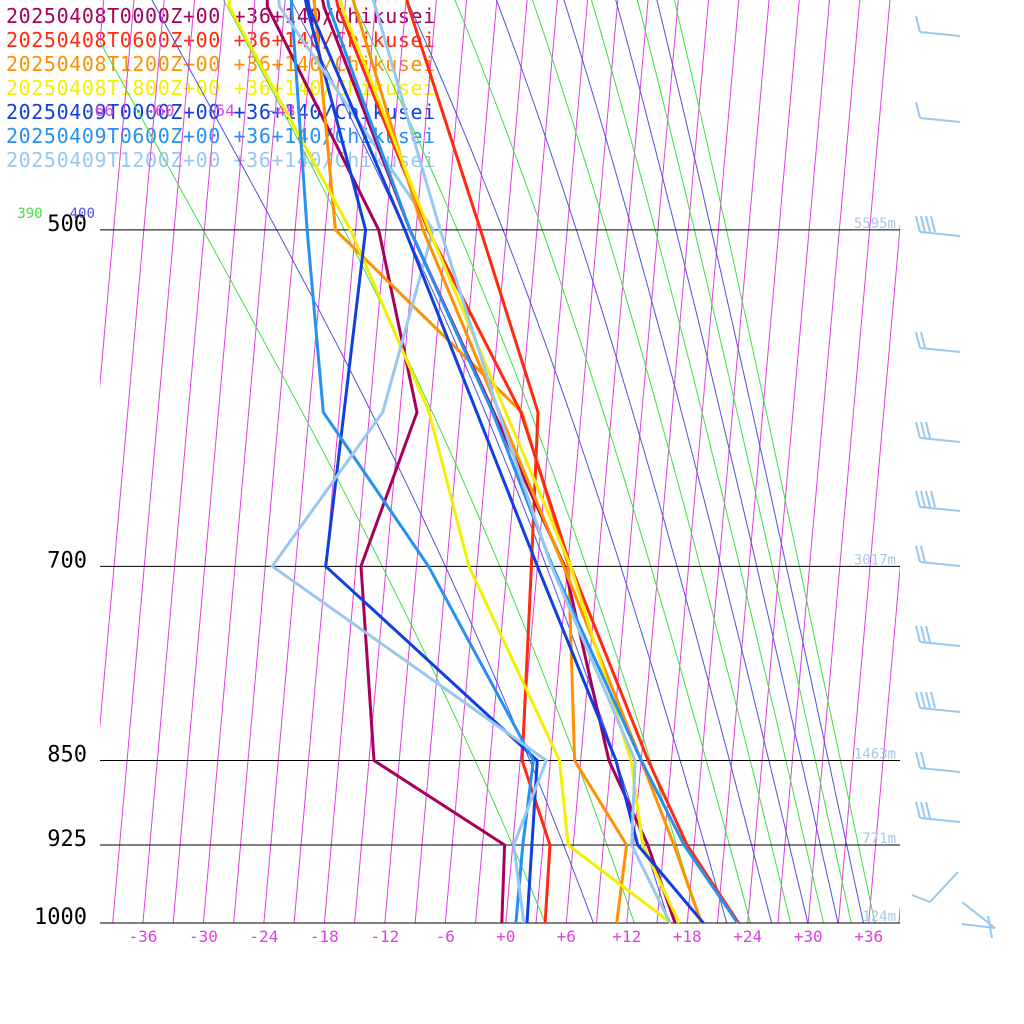  I want to click on temperature-tick-label: +24, so click(747, 936).